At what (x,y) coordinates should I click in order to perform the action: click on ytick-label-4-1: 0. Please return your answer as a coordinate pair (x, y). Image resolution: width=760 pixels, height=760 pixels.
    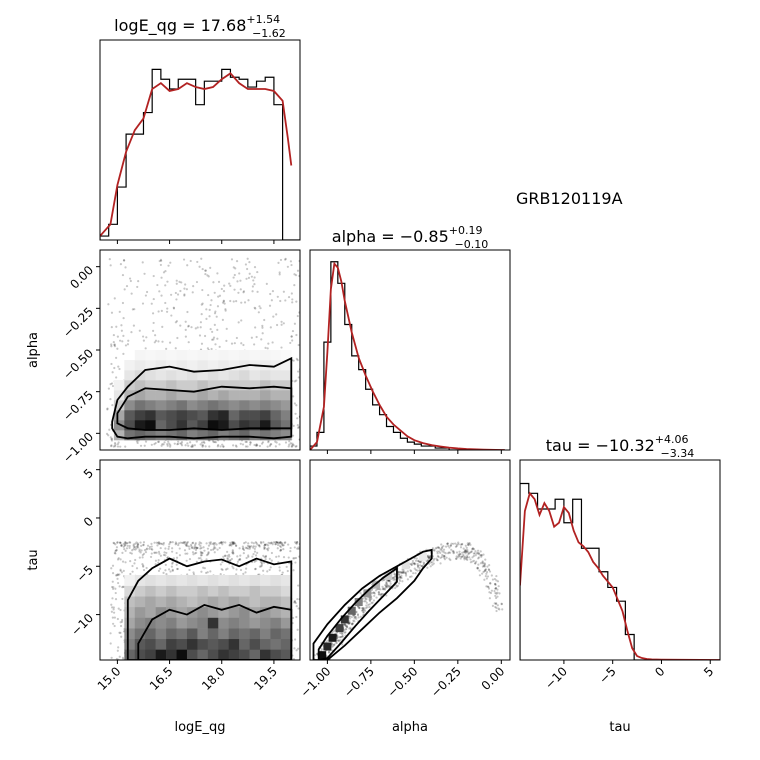
    Looking at the image, I should click on (88, 521).